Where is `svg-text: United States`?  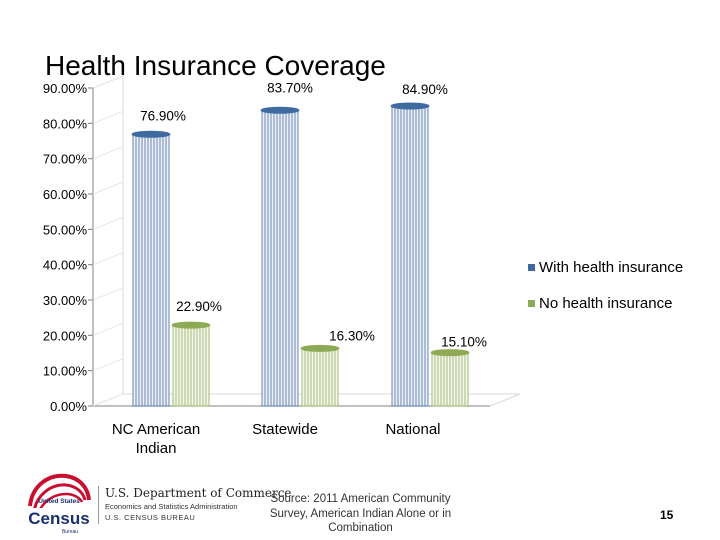 svg-text: United States is located at coordinates (59, 501).